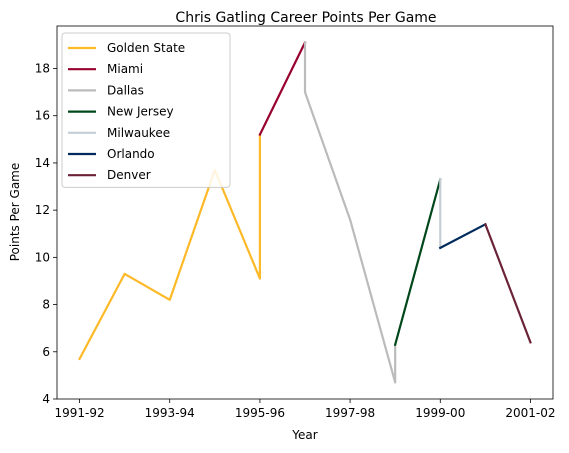 Image resolution: width=569 pixels, height=453 pixels. I want to click on legend-box, so click(146, 110).